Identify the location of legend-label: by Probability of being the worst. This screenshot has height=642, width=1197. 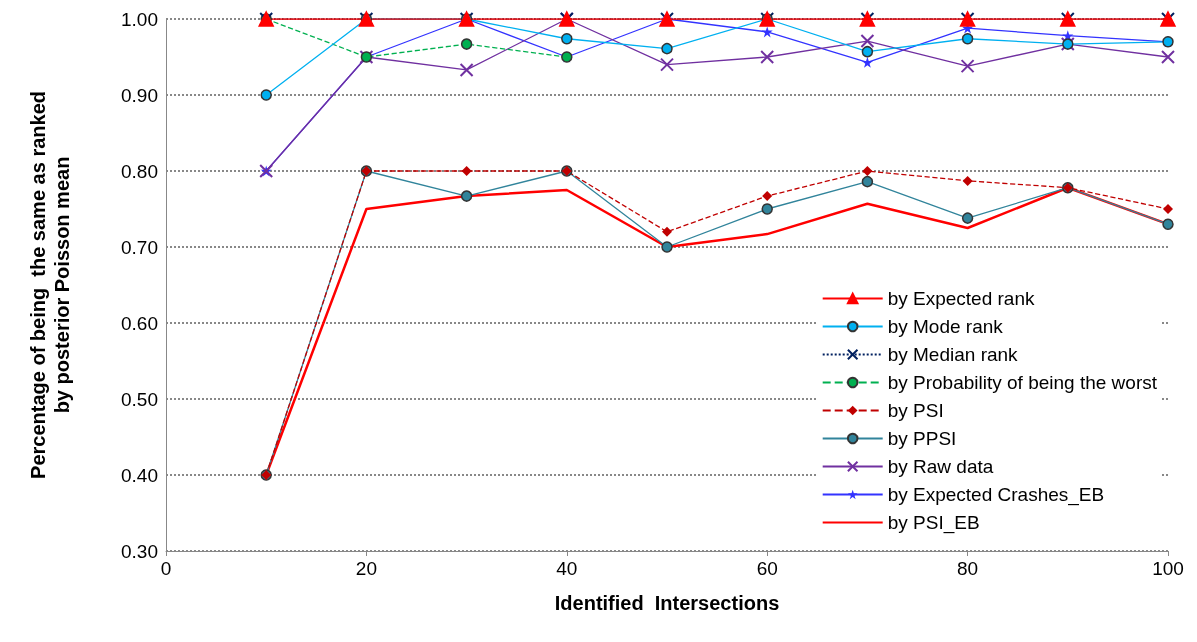
(1022, 382).